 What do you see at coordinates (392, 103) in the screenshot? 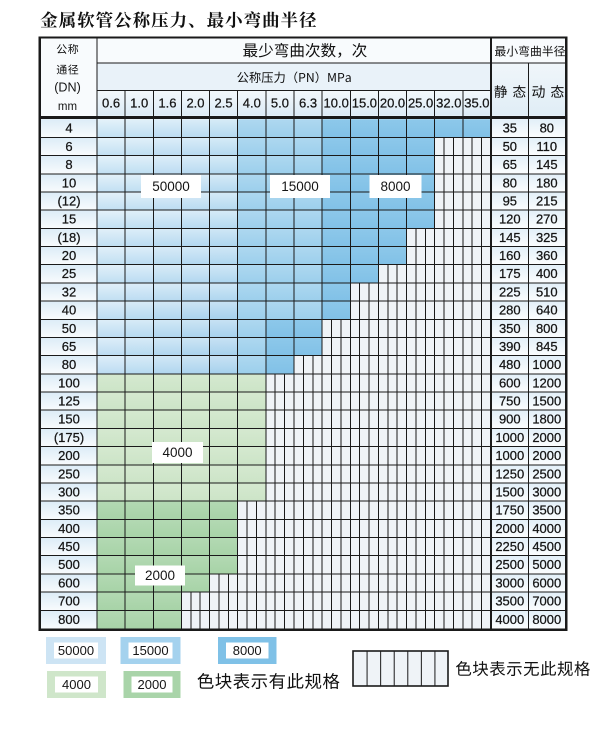
I see `svg-text: 20.0` at bounding box center [392, 103].